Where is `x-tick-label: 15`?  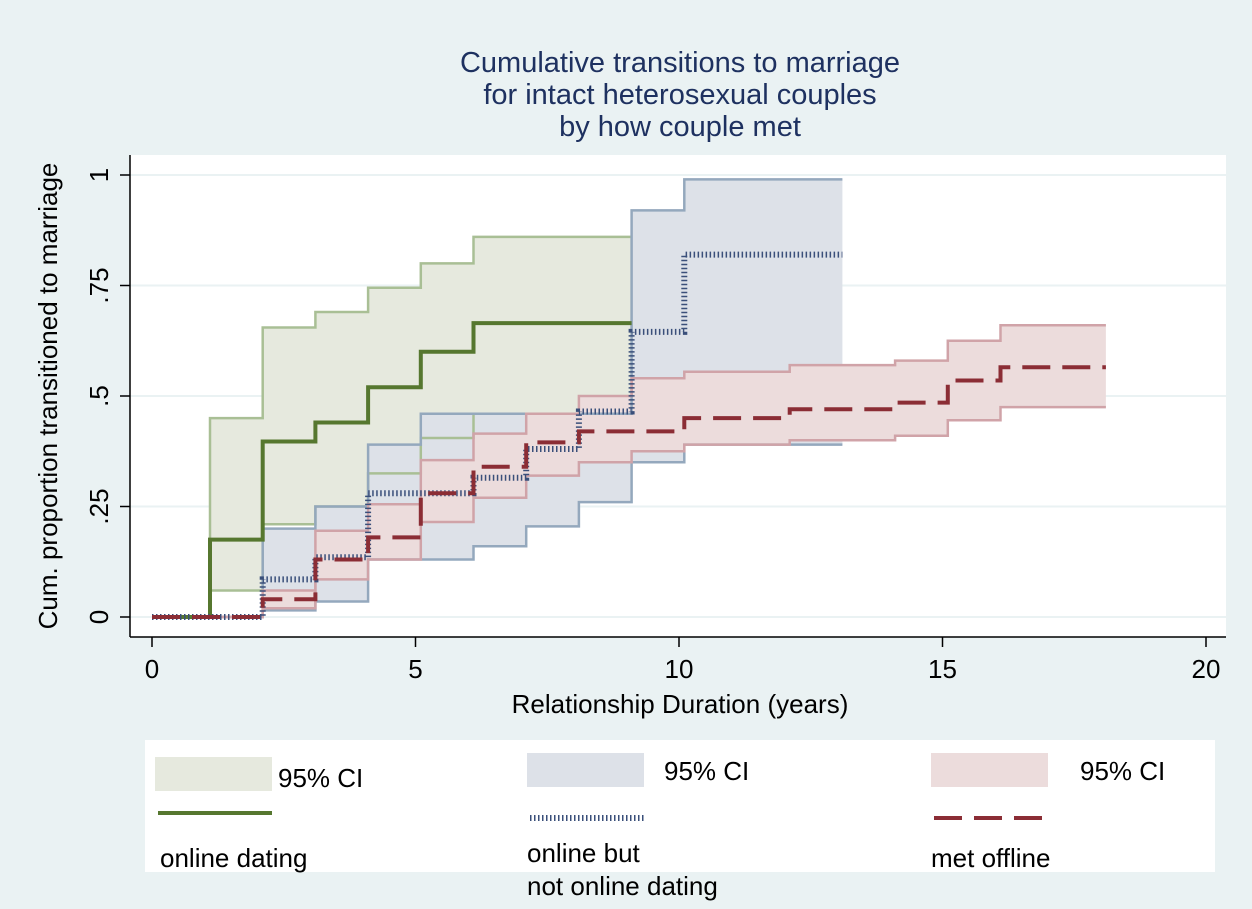 x-tick-label: 15 is located at coordinates (942, 669).